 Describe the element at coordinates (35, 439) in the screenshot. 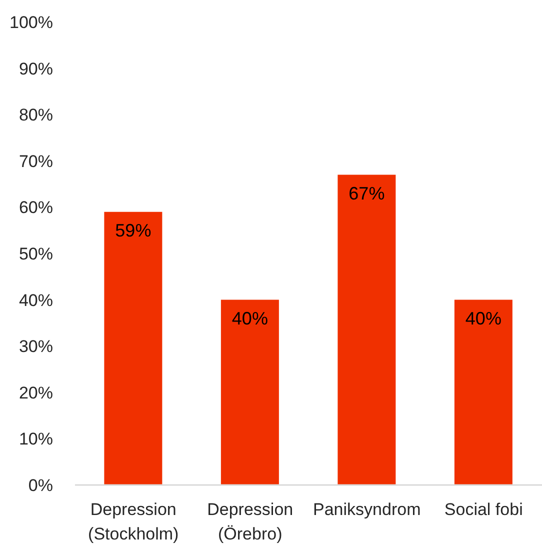

I see `y-tick-label: 10%` at that location.